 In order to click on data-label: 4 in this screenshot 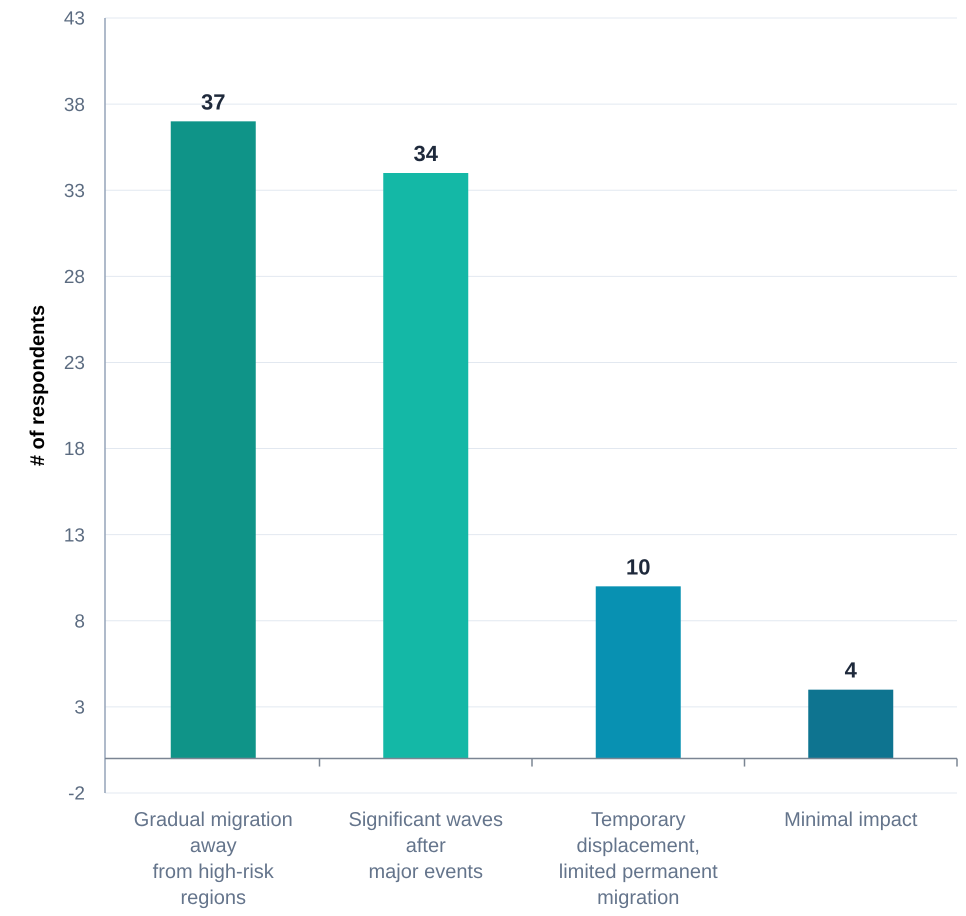, I will do `click(851, 670)`.